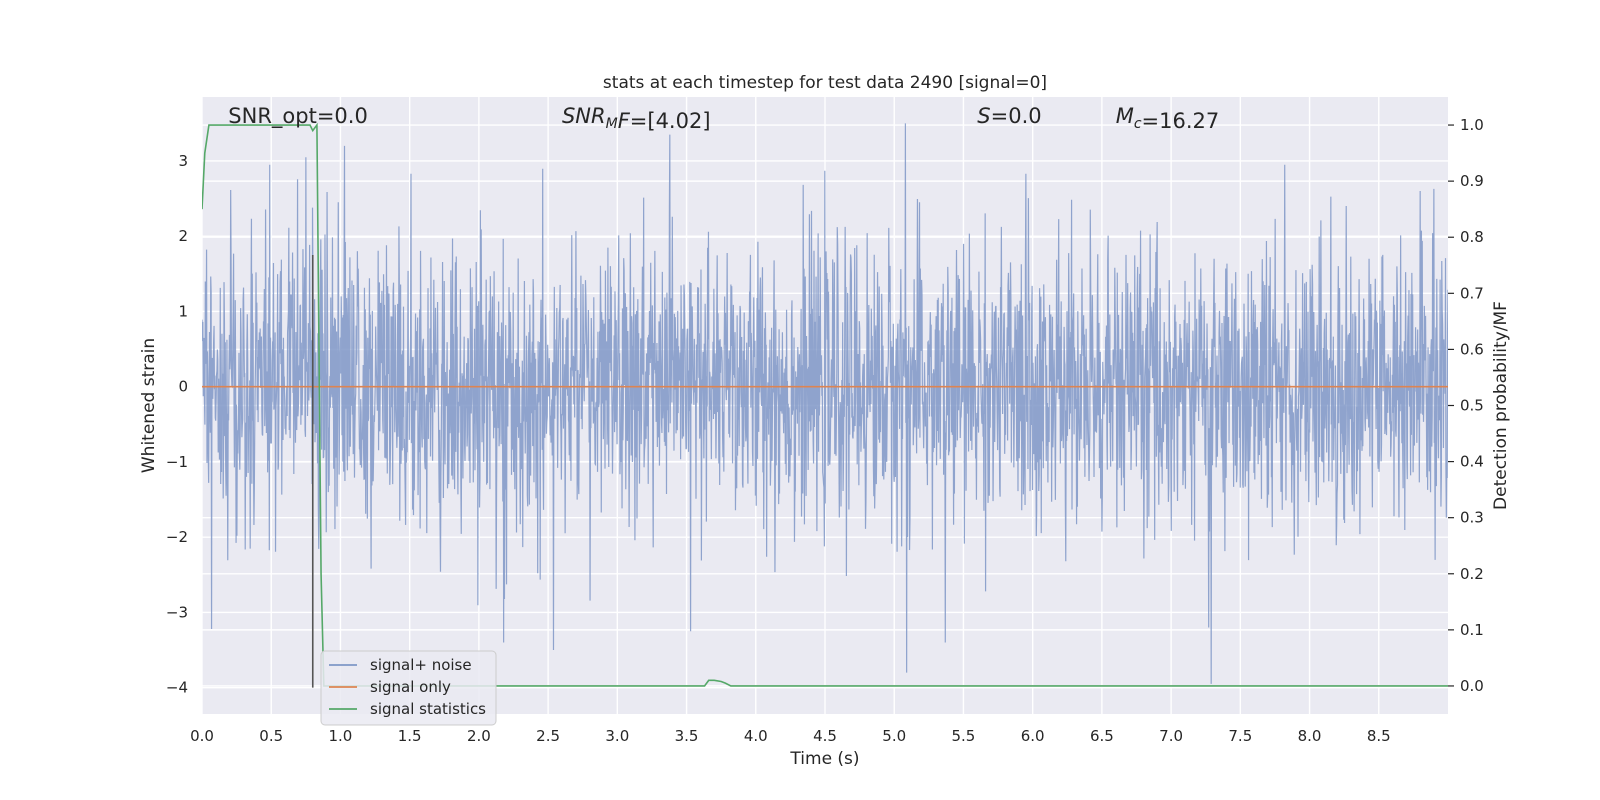 The height and width of the screenshot is (800, 1600). I want to click on x-tick-label: 7.5, so click(1240, 736).